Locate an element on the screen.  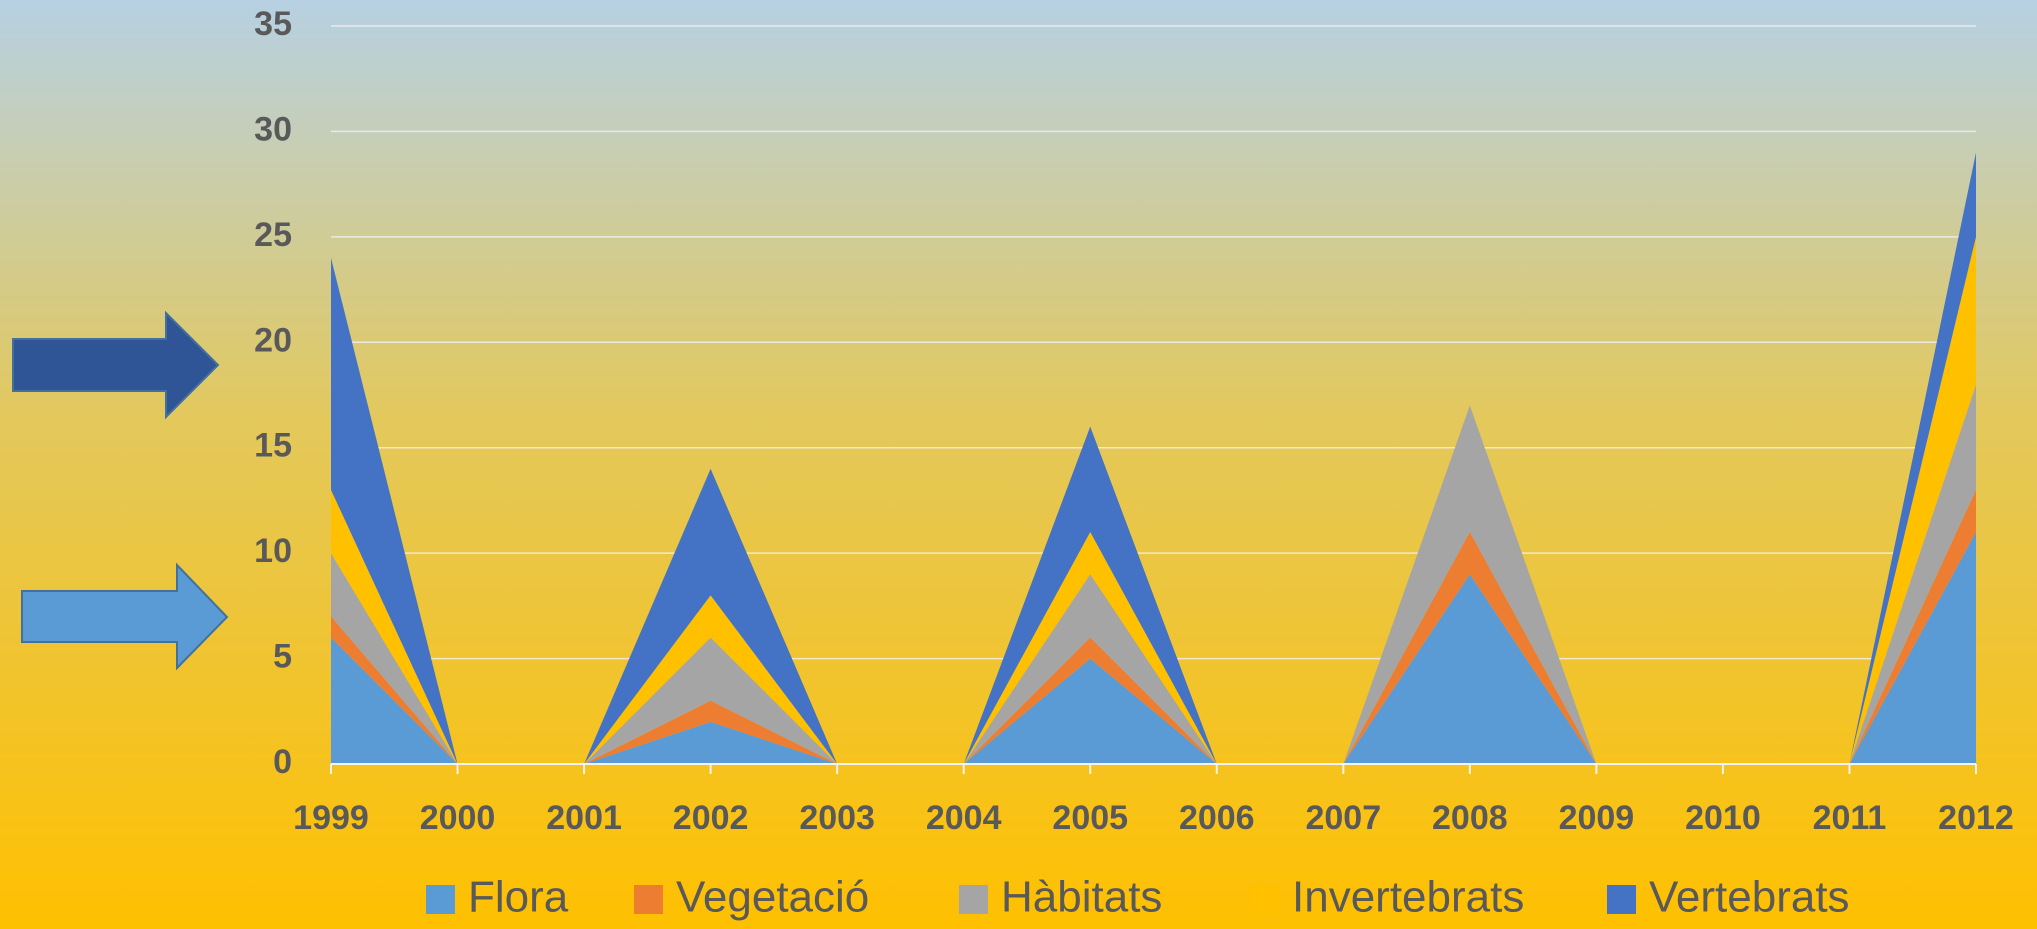
x-tick-label: 2006 is located at coordinates (1217, 818).